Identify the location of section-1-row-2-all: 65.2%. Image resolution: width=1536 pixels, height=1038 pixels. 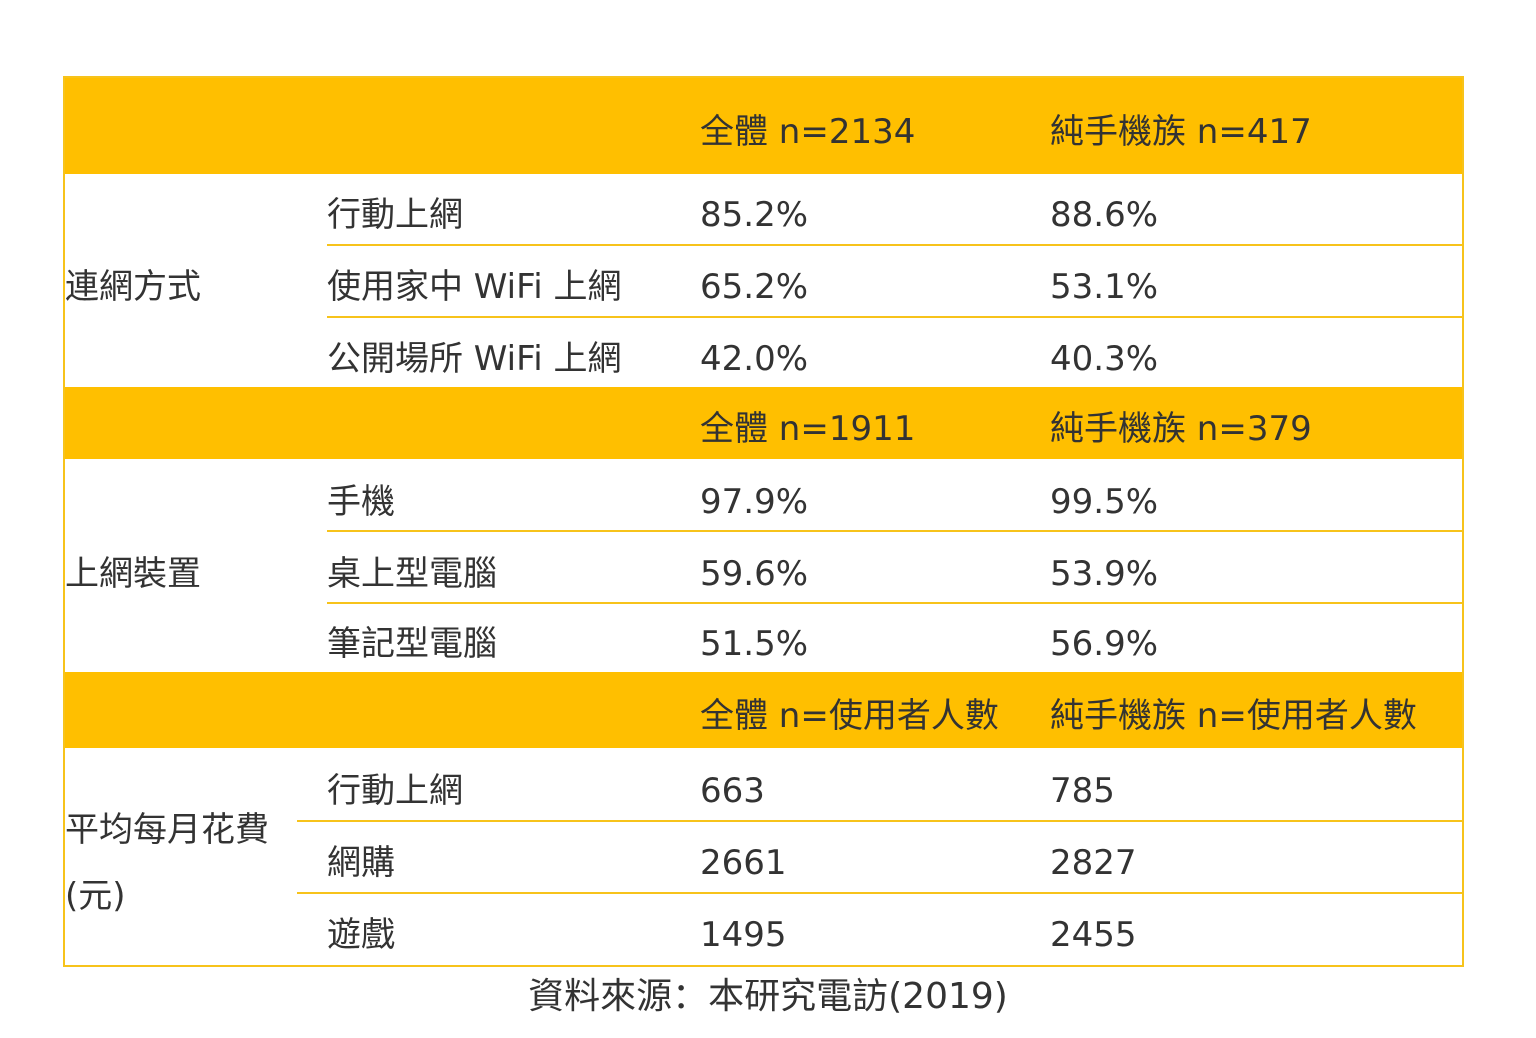
(754, 287).